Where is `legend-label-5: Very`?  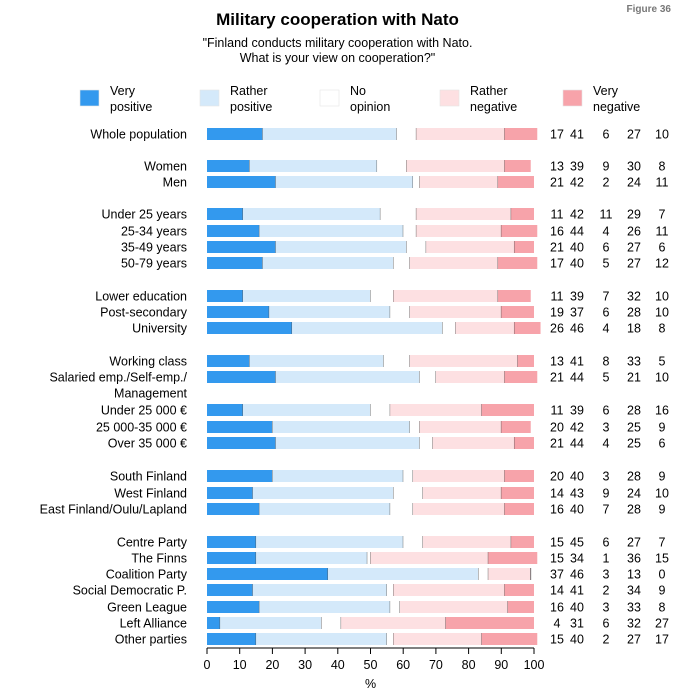
legend-label-5: Very is located at coordinates (606, 91).